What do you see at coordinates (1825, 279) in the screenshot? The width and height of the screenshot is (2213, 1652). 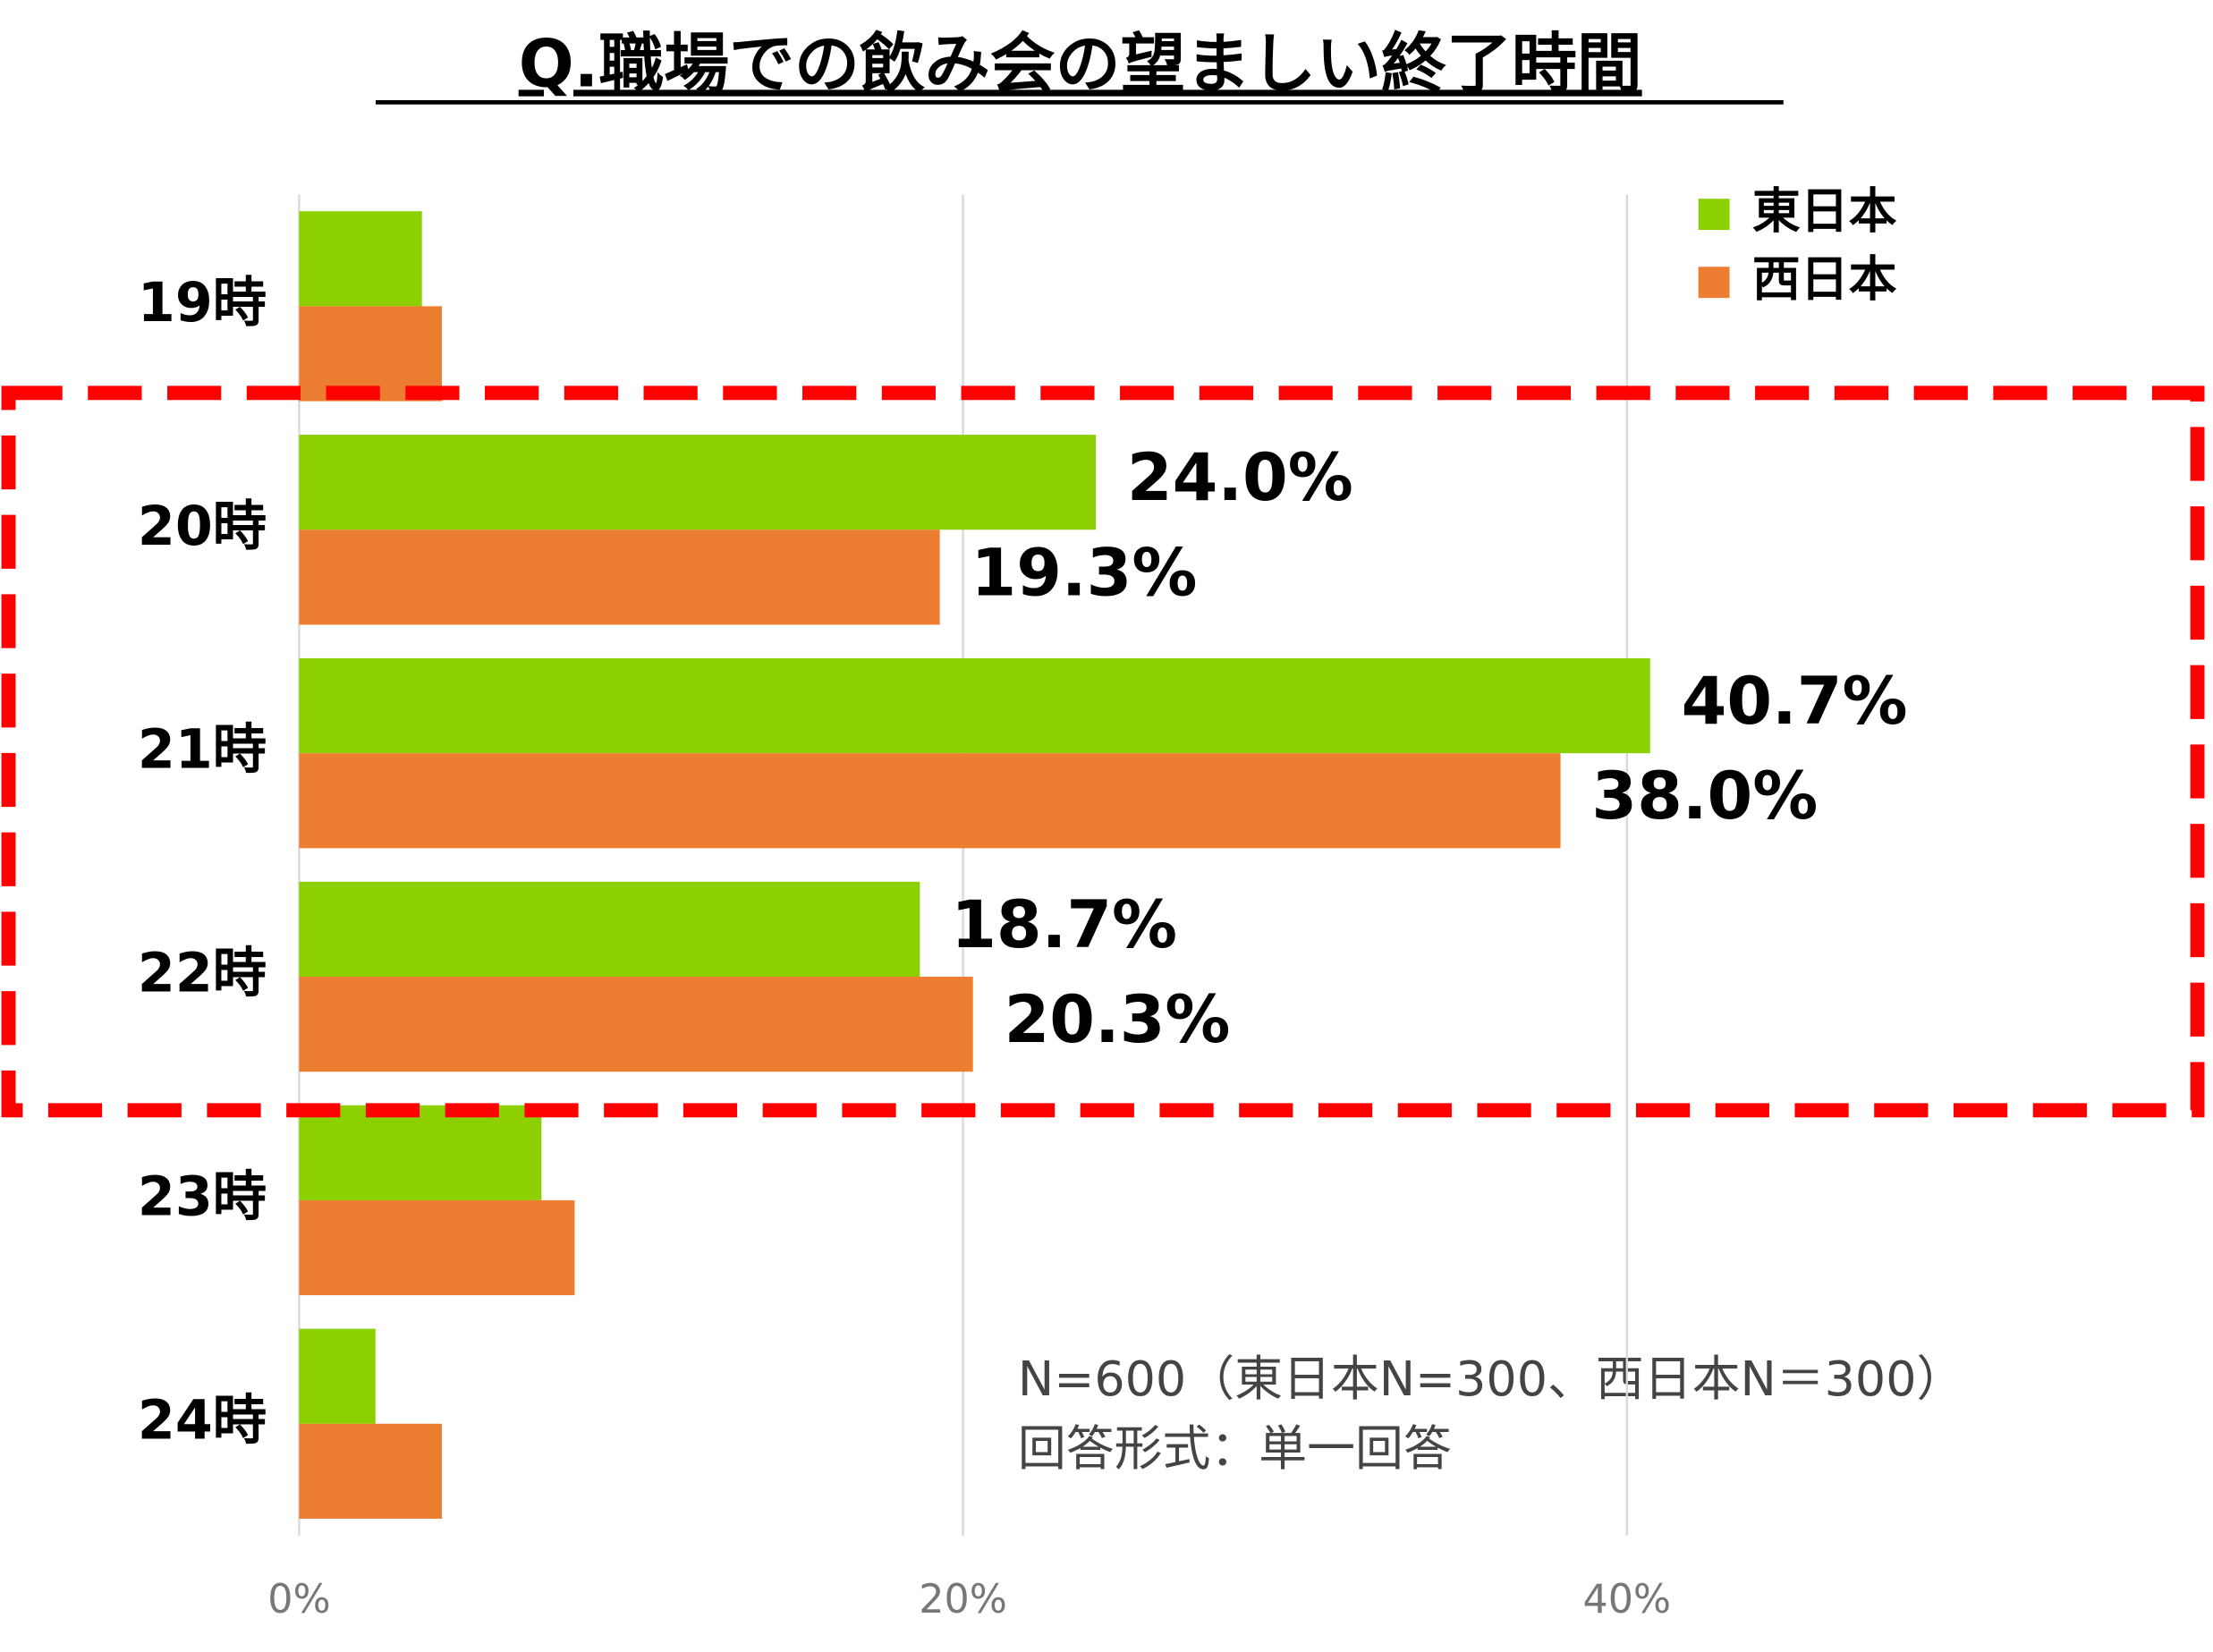 I see `legend-label: 西日本` at bounding box center [1825, 279].